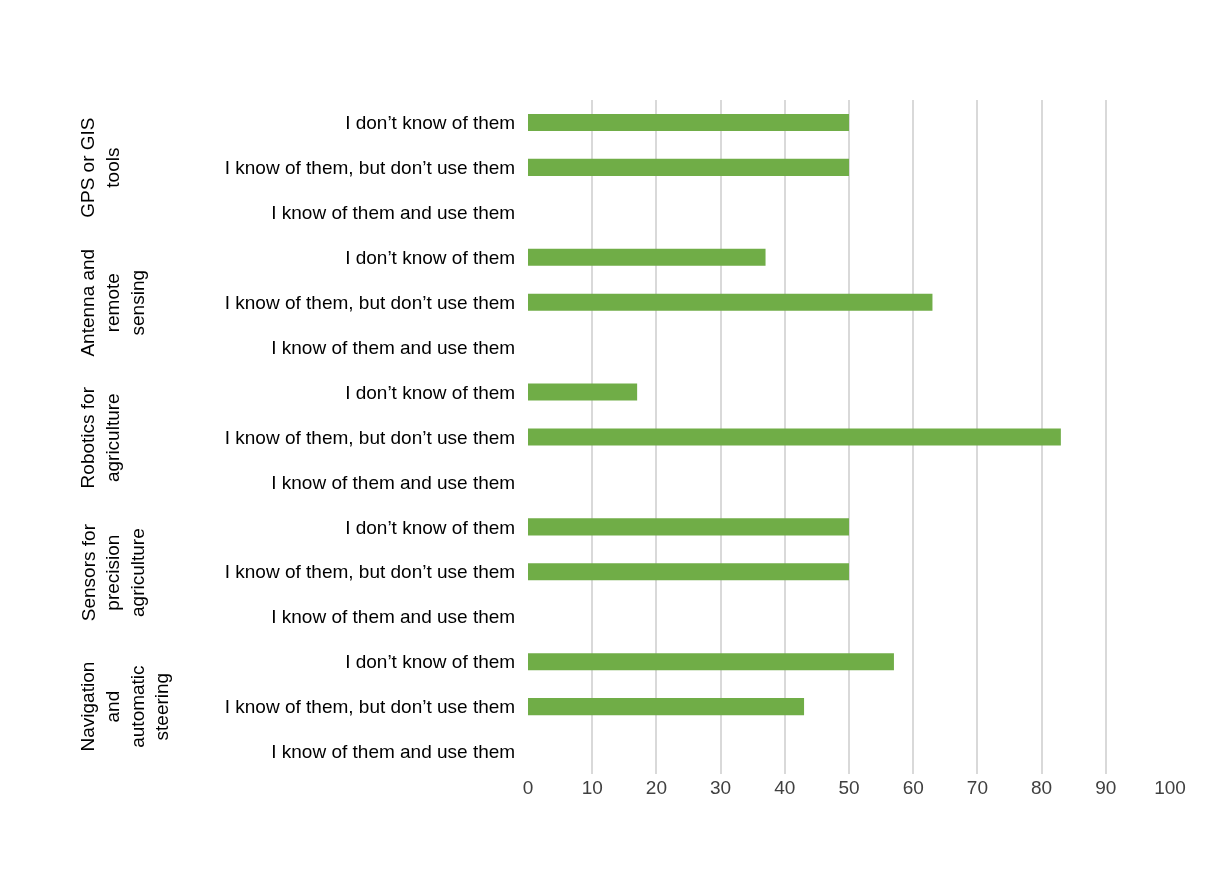 The width and height of the screenshot is (1205, 884). I want to click on x-tick-label: 50, so click(849, 787).